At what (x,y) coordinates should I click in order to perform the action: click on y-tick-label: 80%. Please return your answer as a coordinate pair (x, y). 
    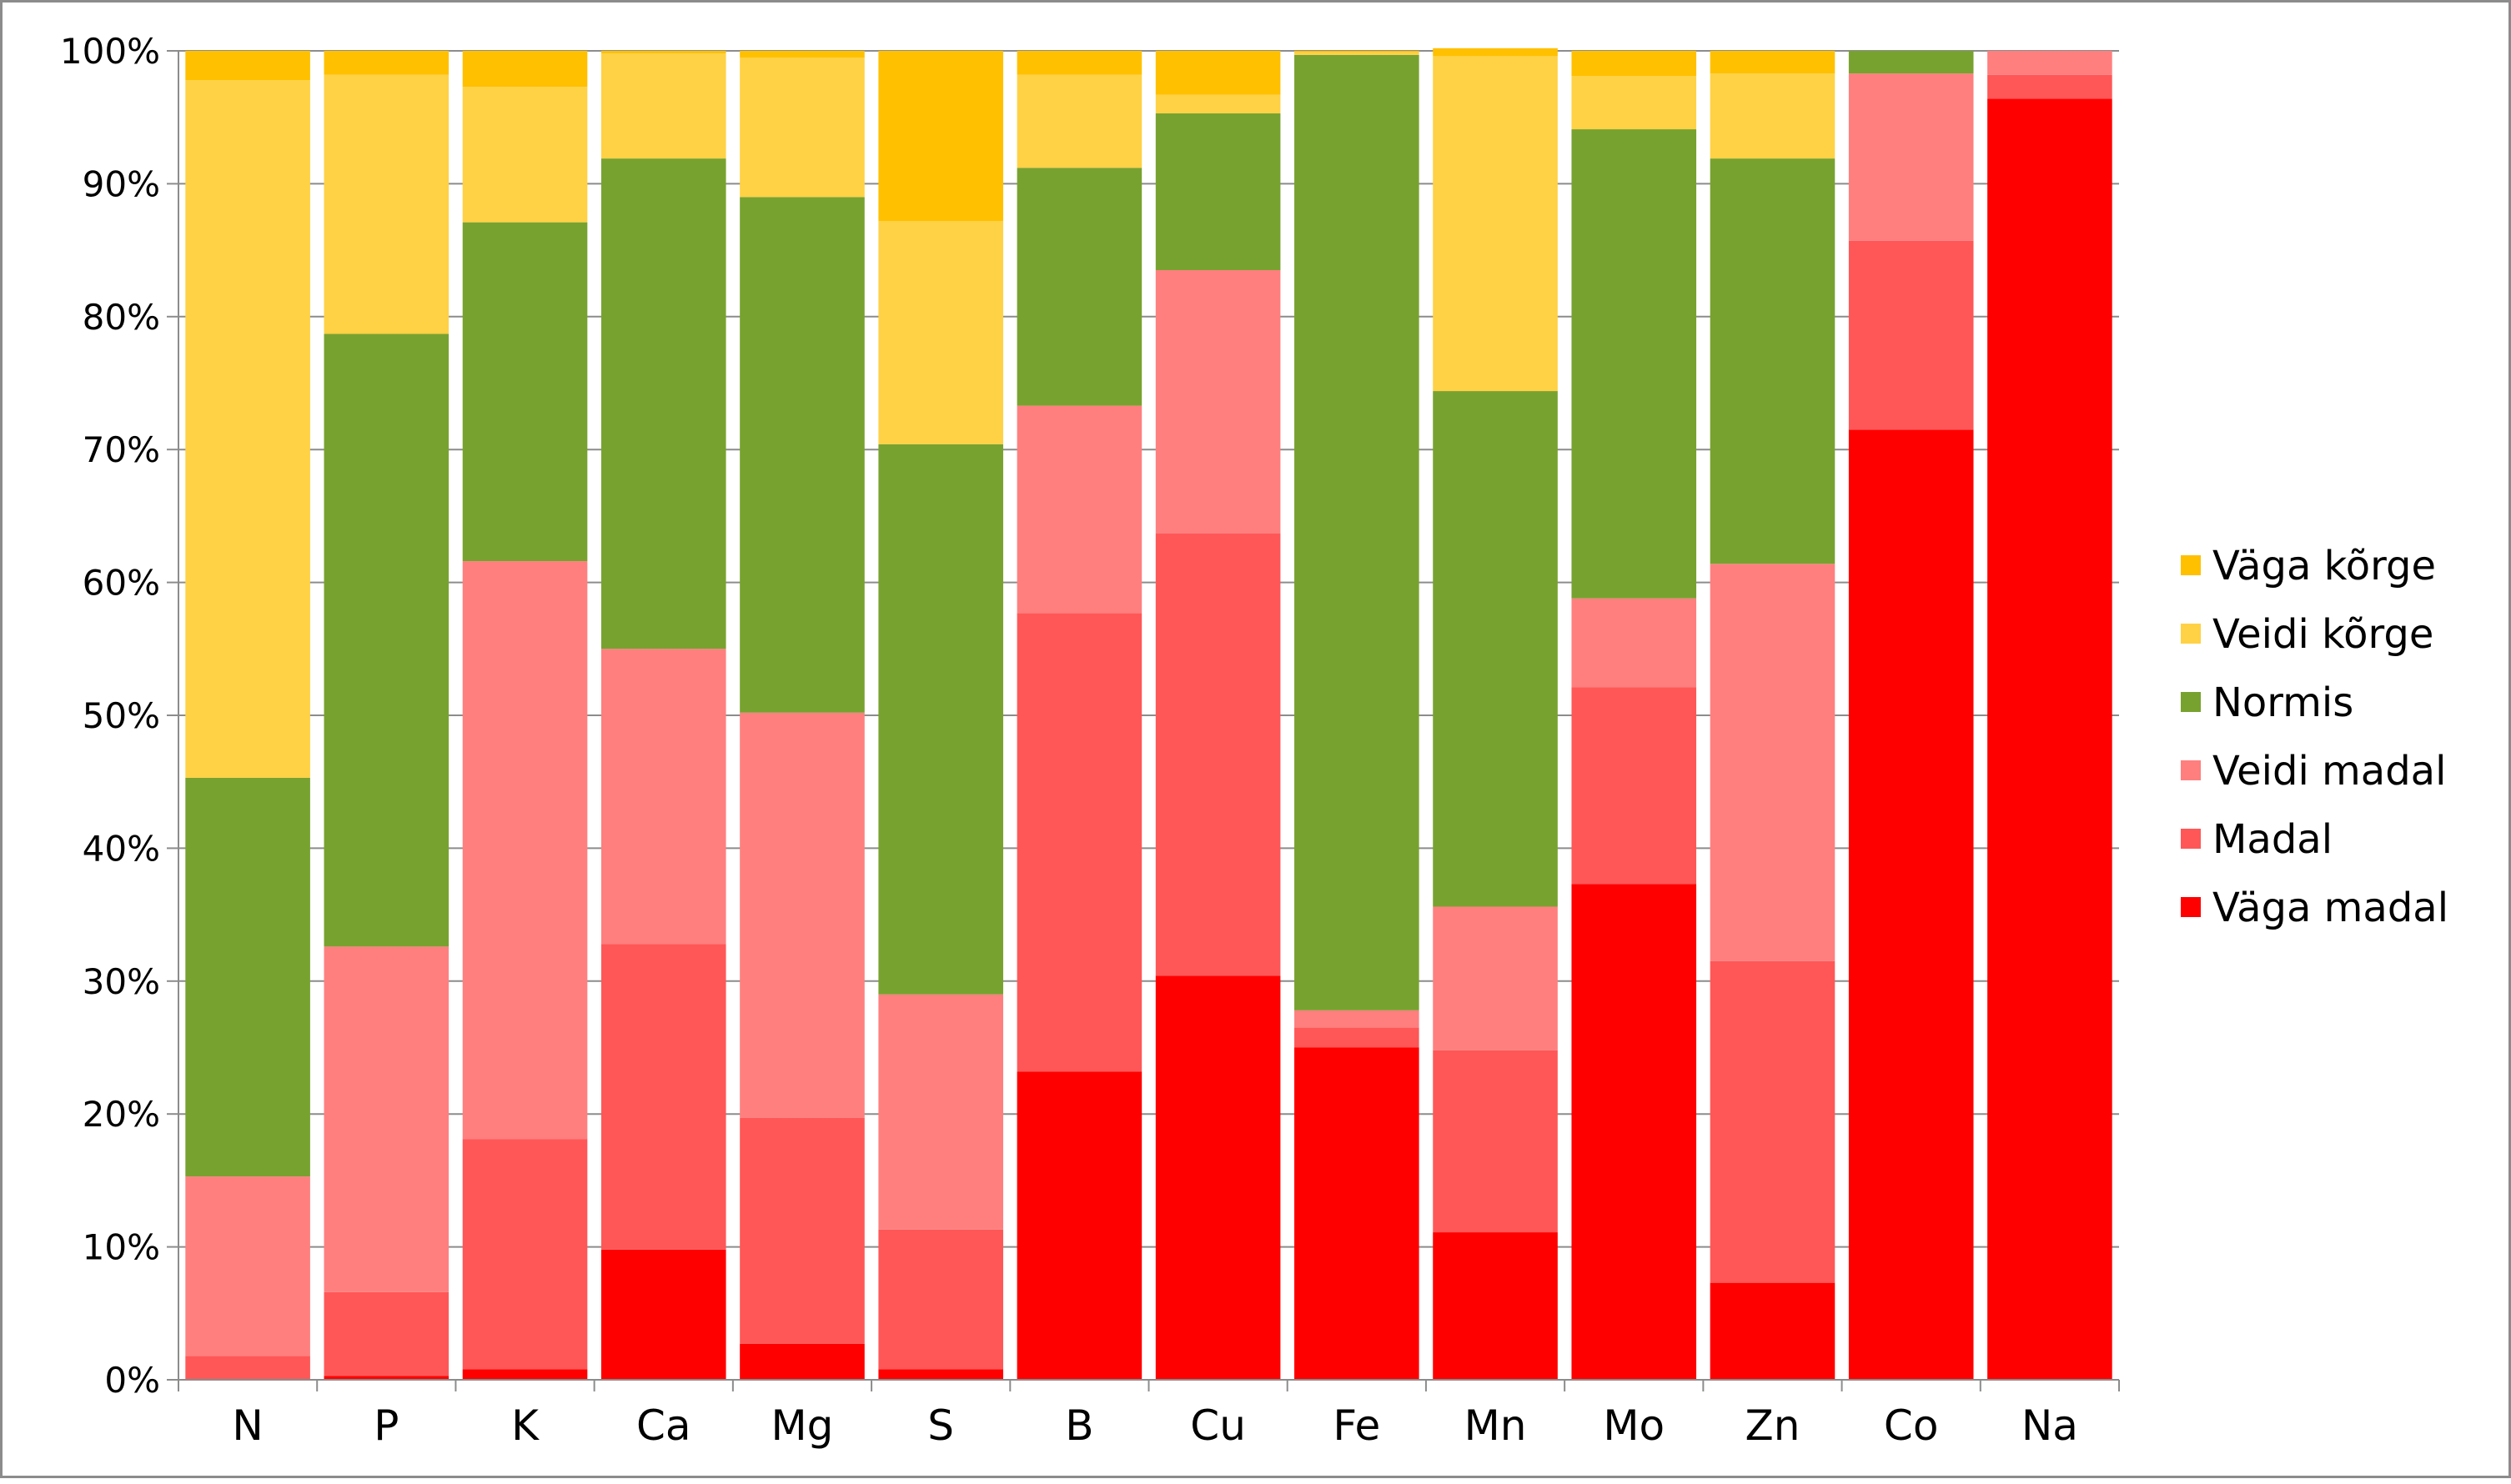
    Looking at the image, I should click on (121, 317).